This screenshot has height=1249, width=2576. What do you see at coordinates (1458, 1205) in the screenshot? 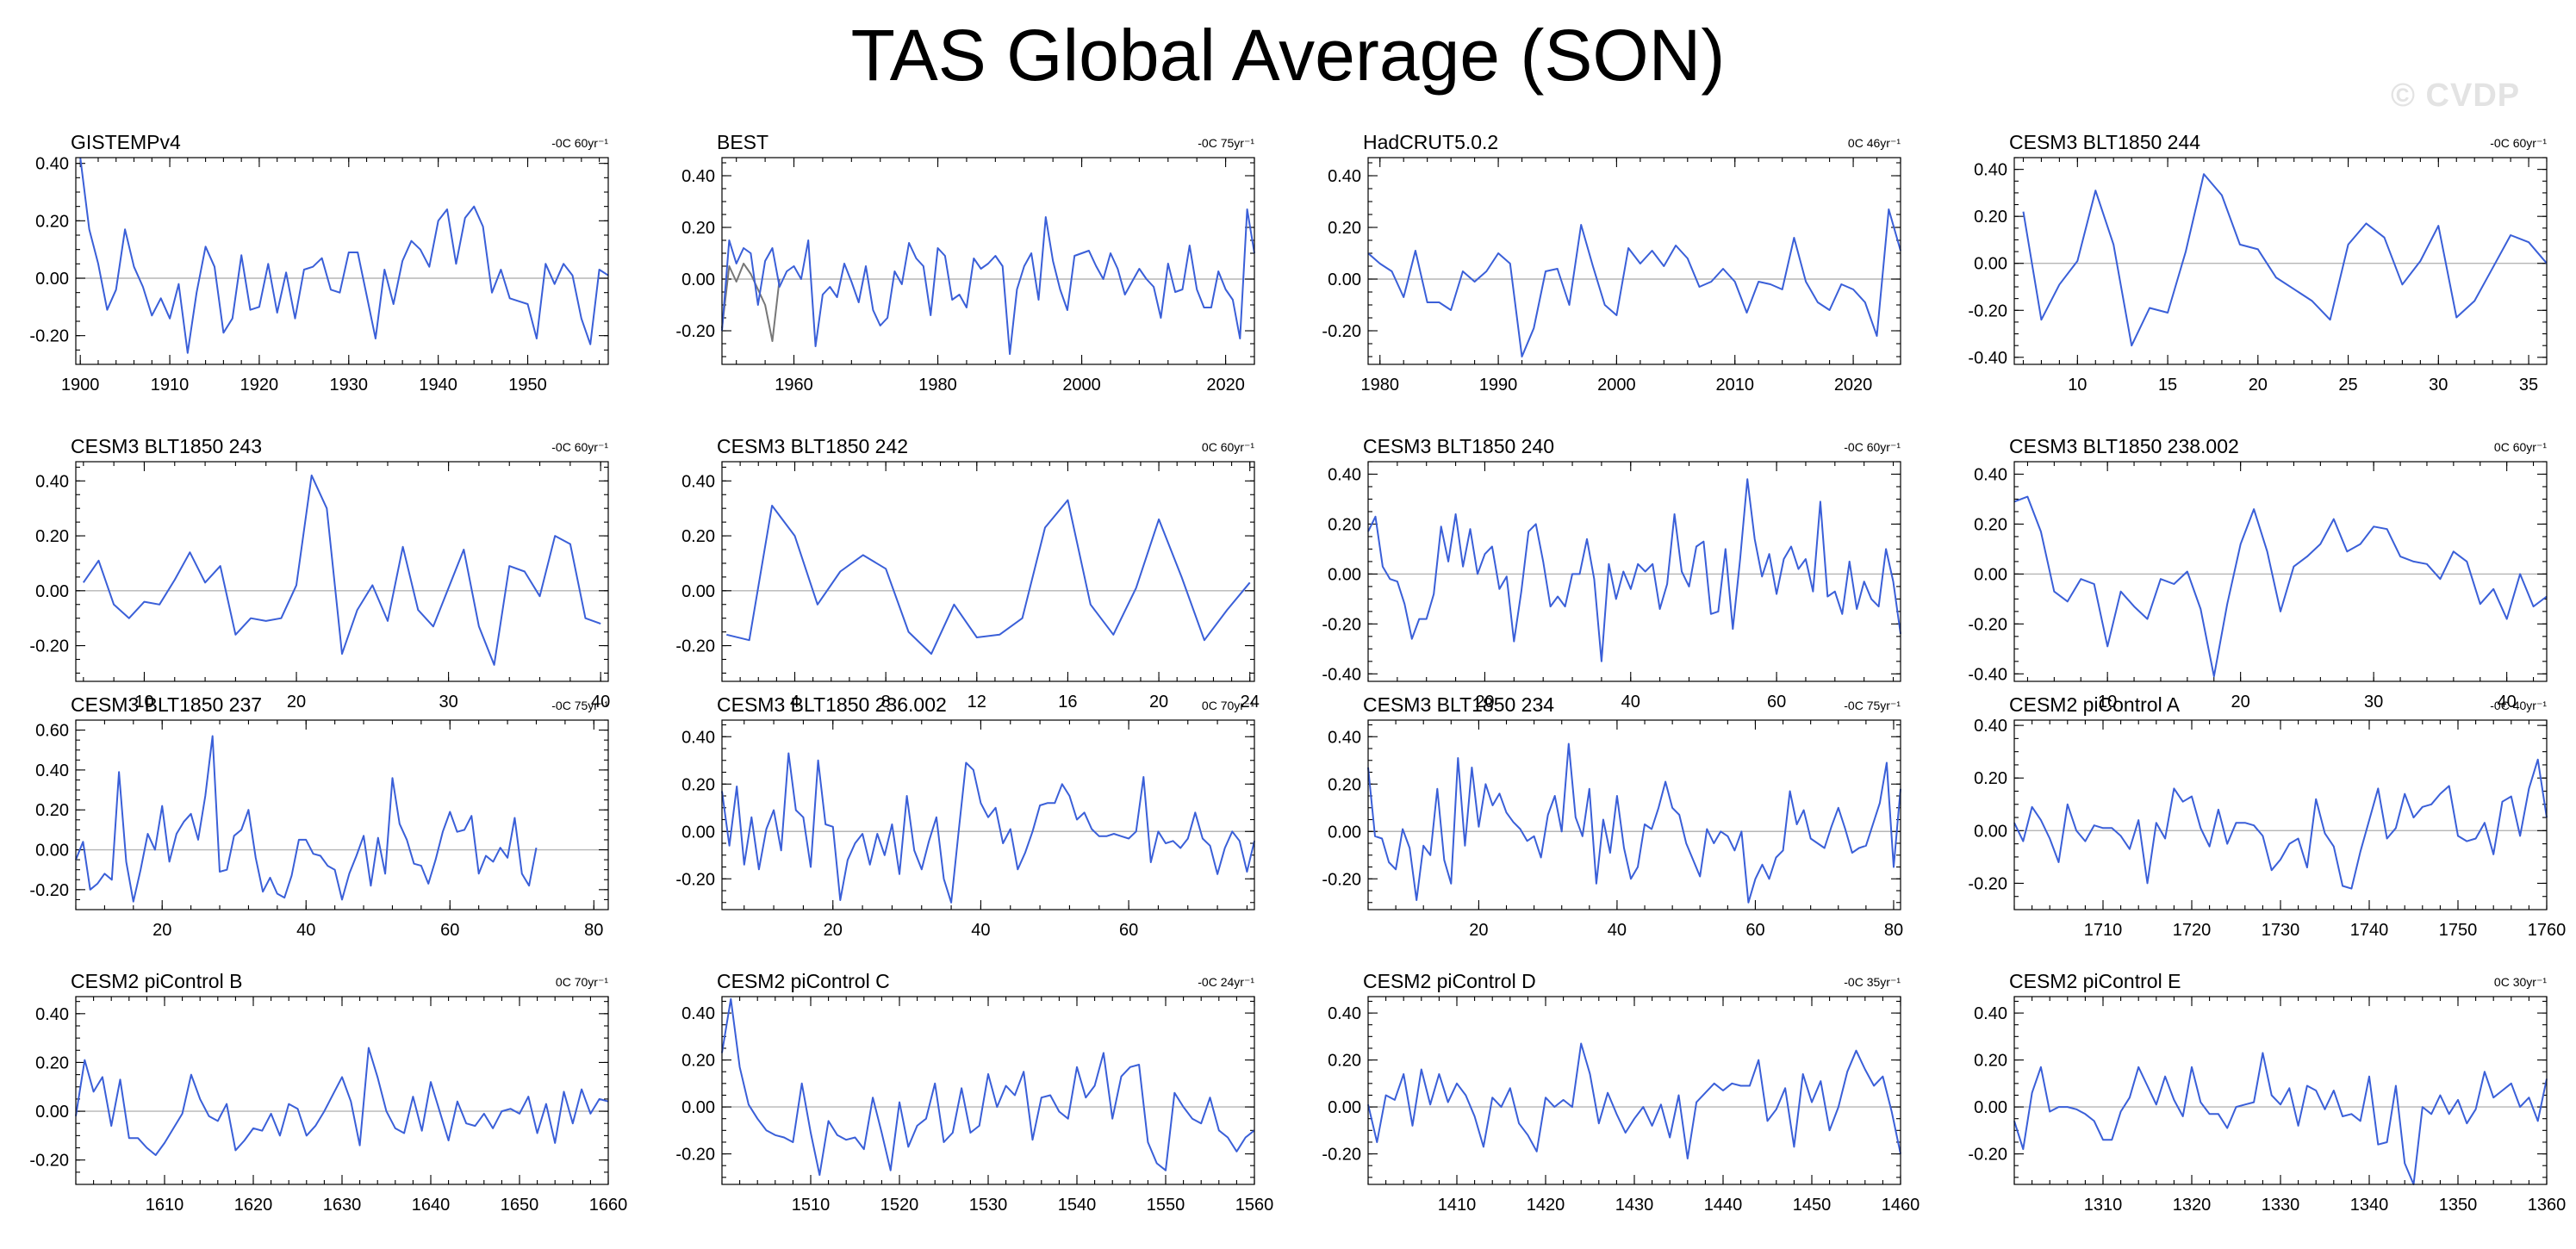
I see `x-tick-label: 1410` at bounding box center [1458, 1205].